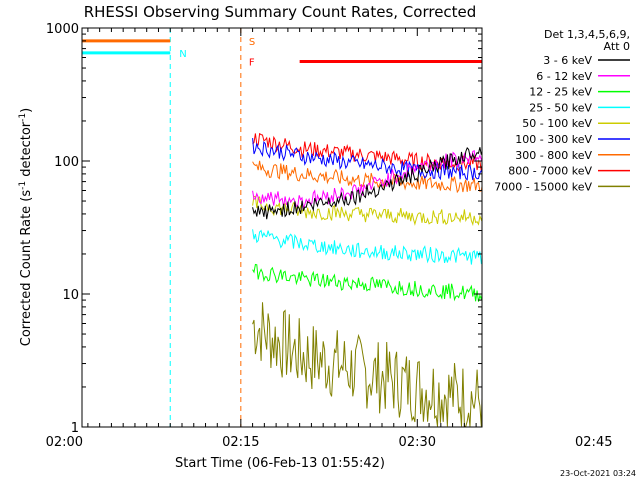 This screenshot has width=640, height=480. Describe the element at coordinates (280, 463) in the screenshot. I see `x-axis-label: Start Time (06-Feb-13 01:55:42)` at that location.